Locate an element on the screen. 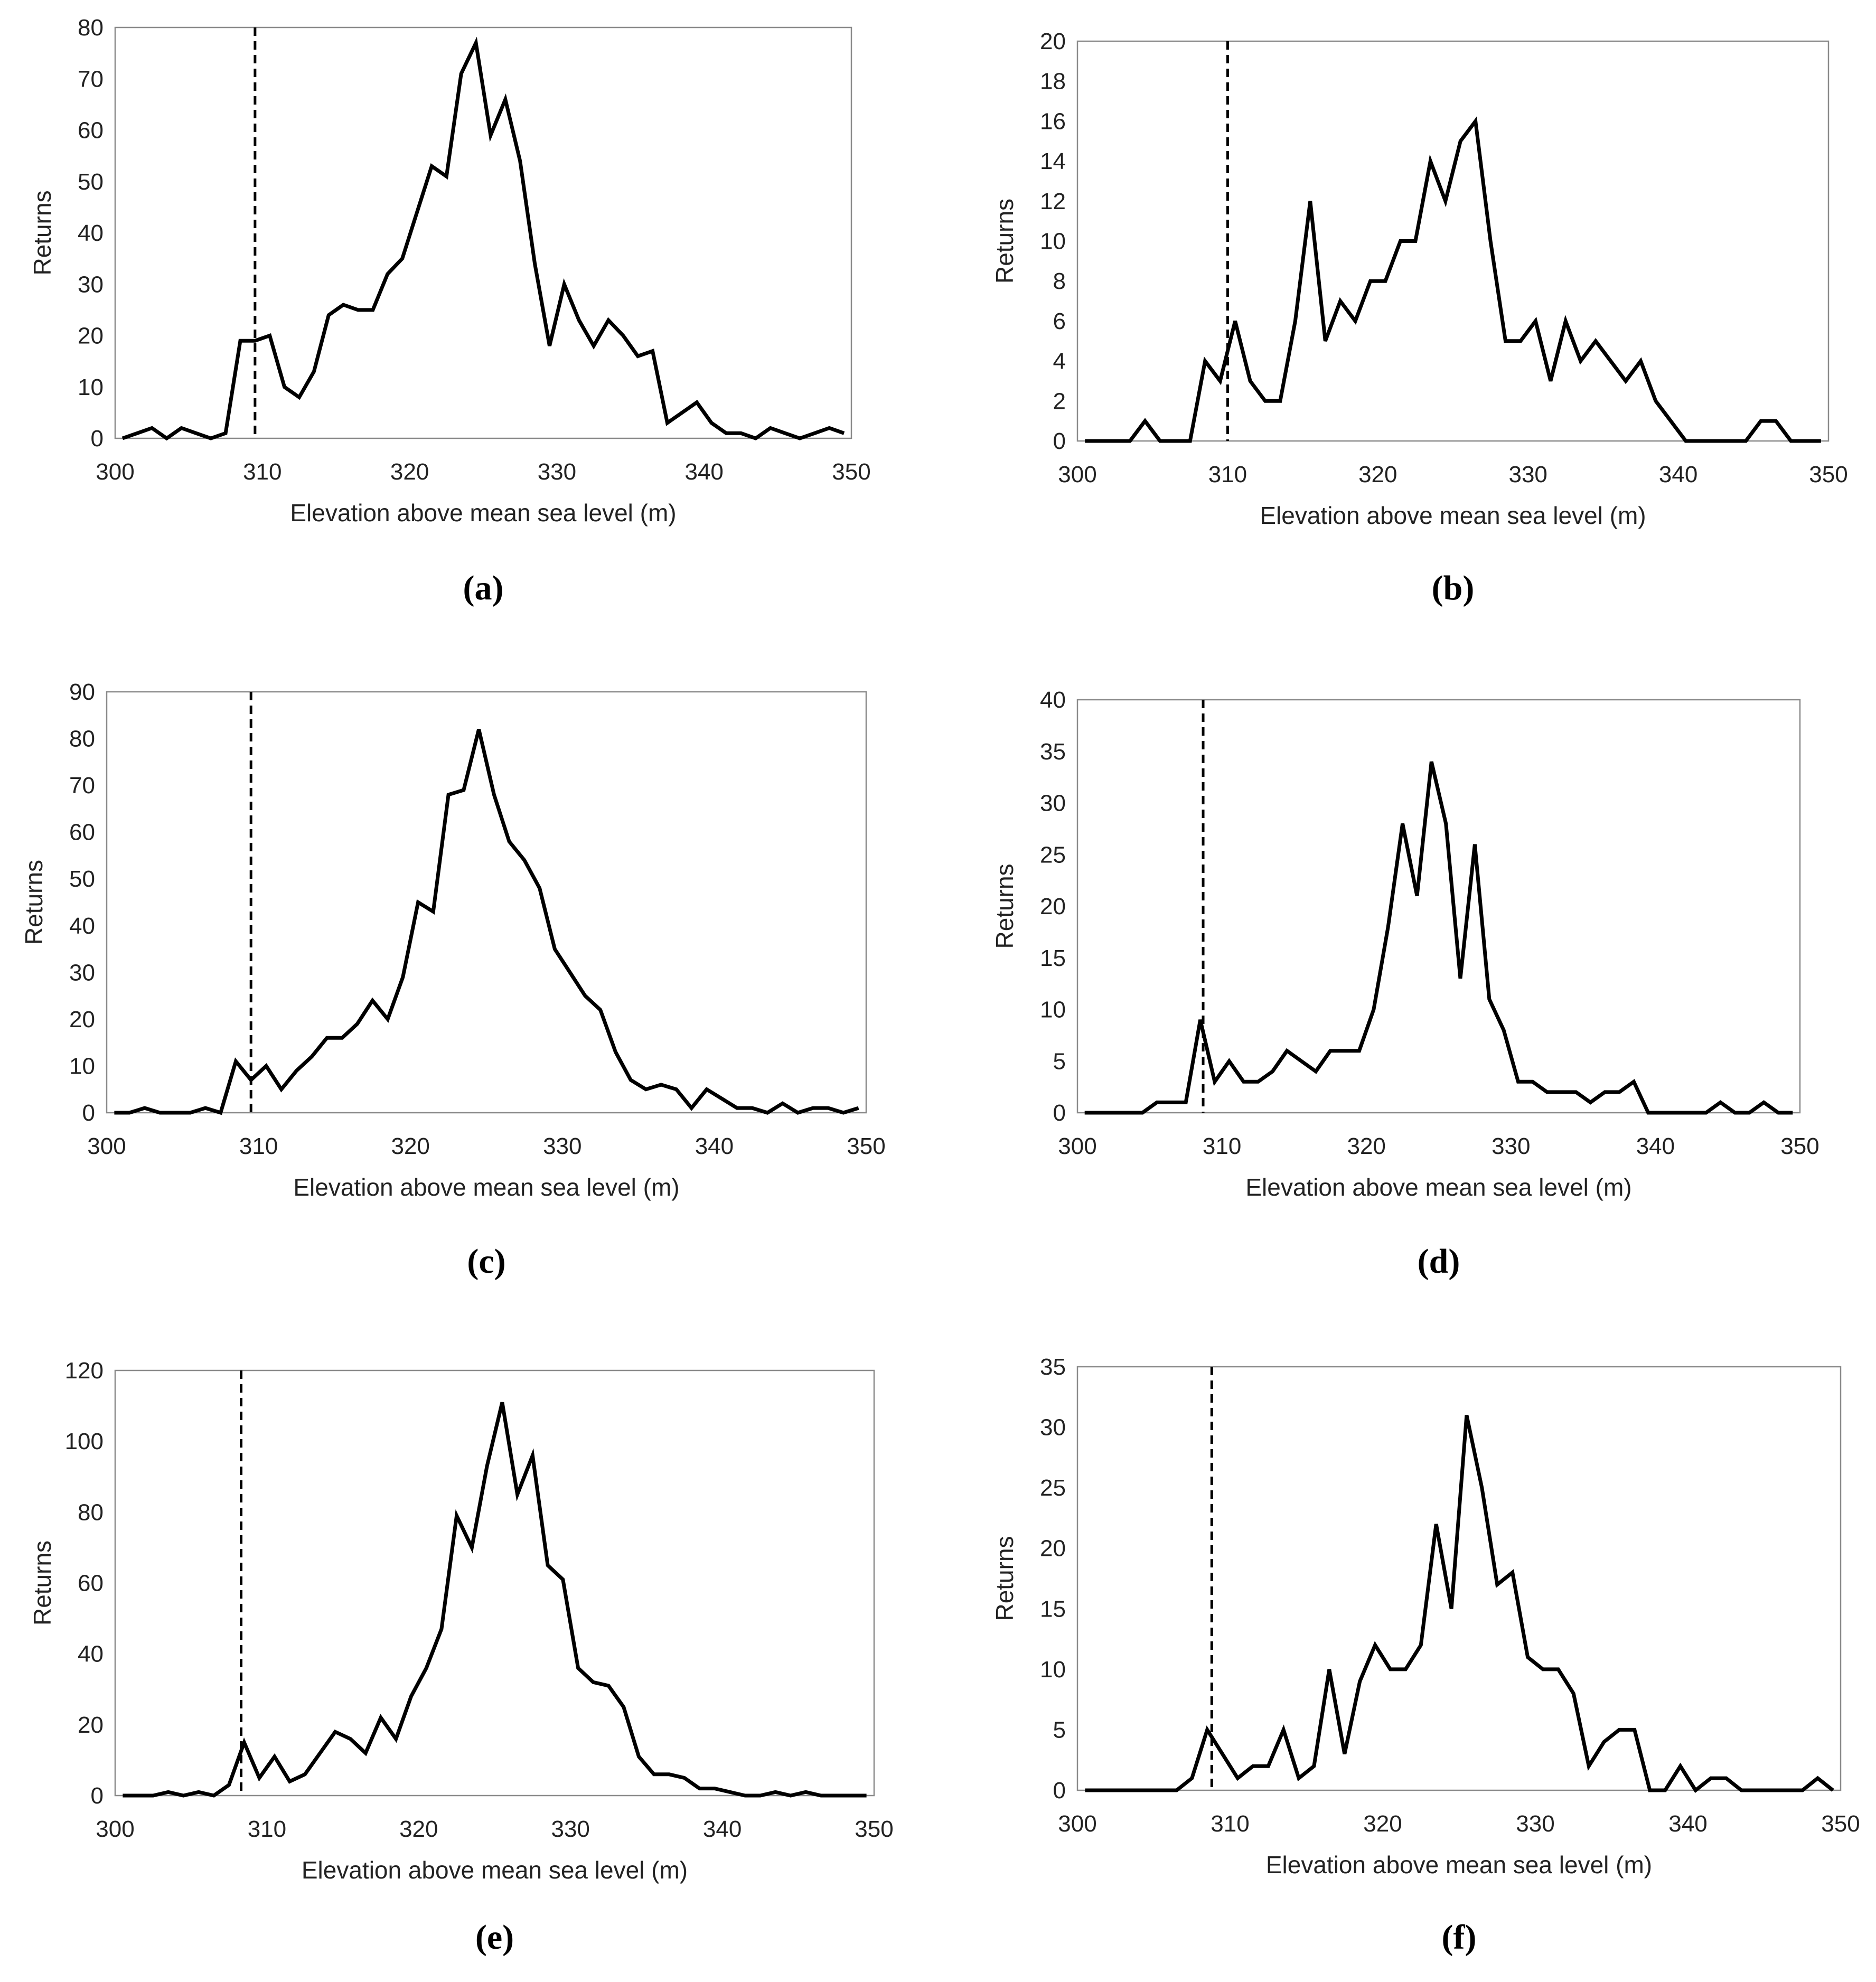 This screenshot has width=1876, height=1982. y-tick-label: 14 is located at coordinates (1053, 161).